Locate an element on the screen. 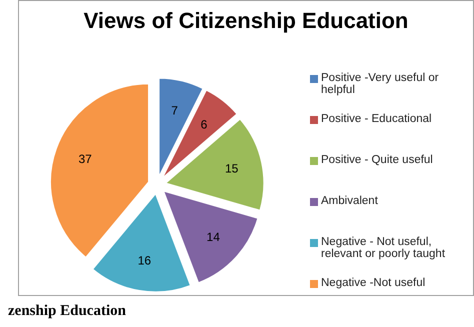 This screenshot has width=474, height=327. data-label: 16 is located at coordinates (145, 260).